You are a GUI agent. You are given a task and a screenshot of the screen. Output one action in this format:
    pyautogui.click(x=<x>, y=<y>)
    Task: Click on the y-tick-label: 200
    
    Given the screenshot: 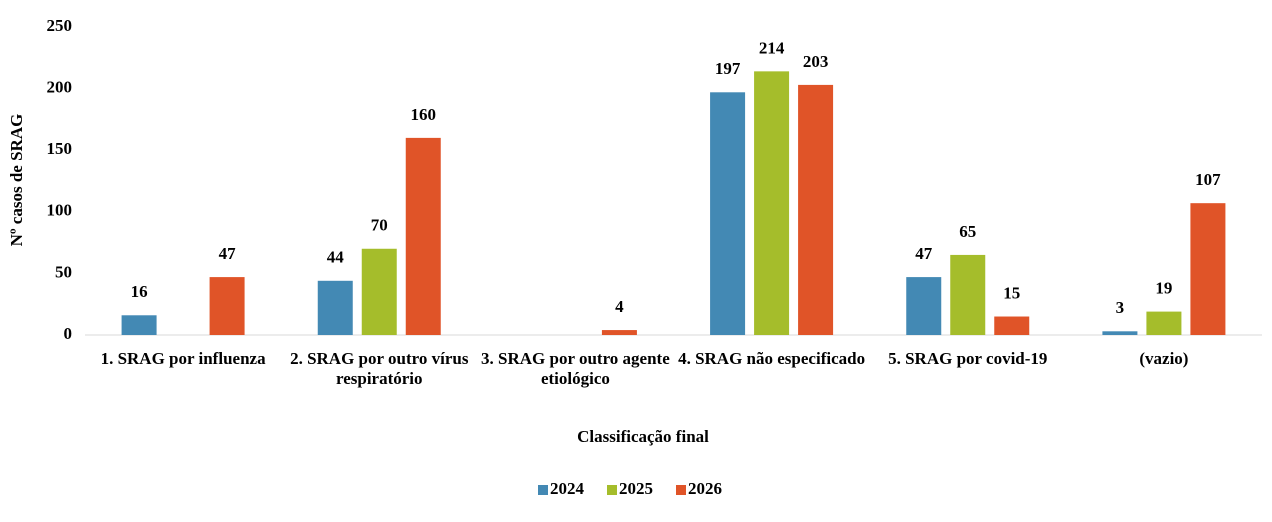 What is the action you would take?
    pyautogui.click(x=60, y=87)
    